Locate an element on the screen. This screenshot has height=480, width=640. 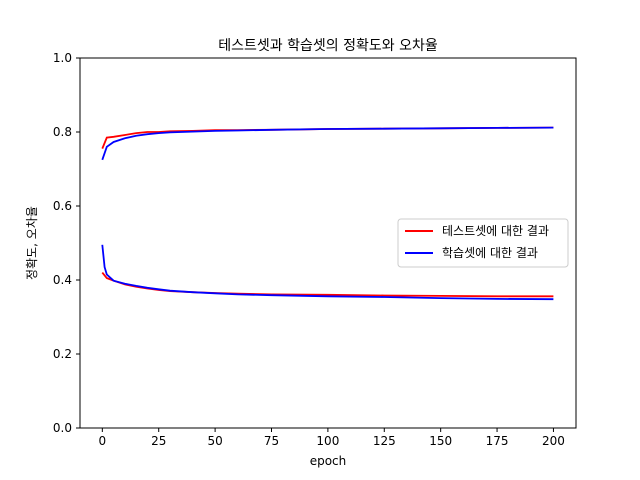
x-axis-label: epoch is located at coordinates (328, 461).